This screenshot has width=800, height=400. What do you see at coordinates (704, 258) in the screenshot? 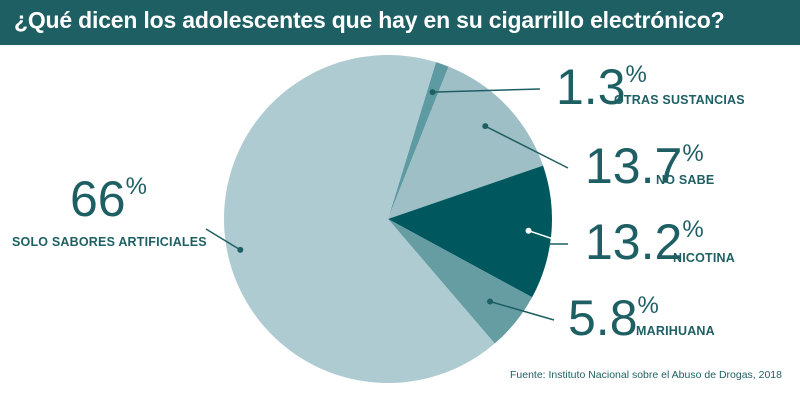
I see `pie-category-label: NICOTINA` at bounding box center [704, 258].